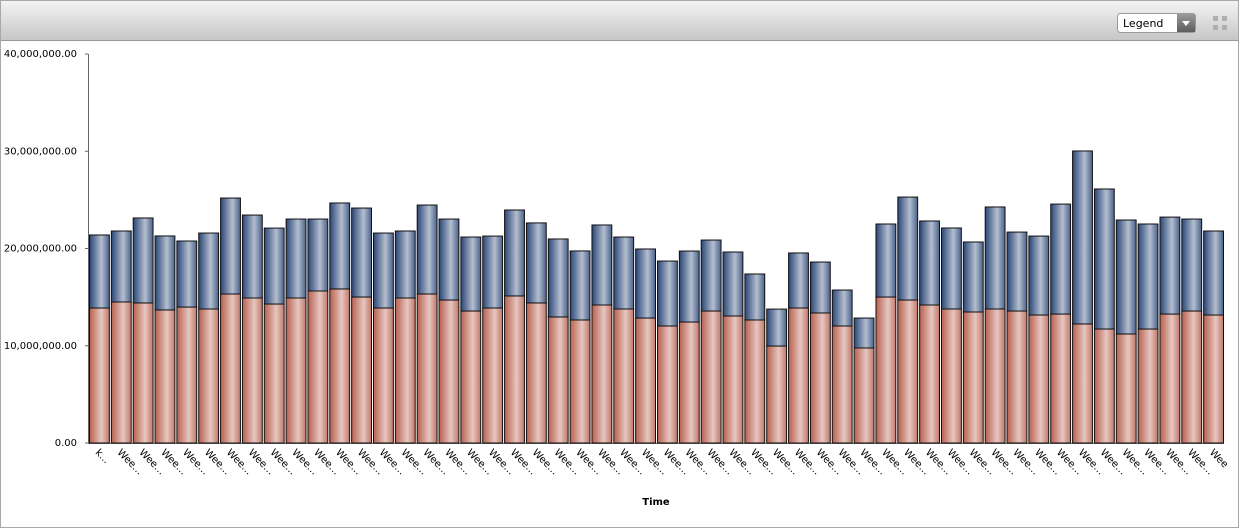 This screenshot has width=1239, height=528. What do you see at coordinates (656, 502) in the screenshot?
I see `x-axis-title: Time` at bounding box center [656, 502].